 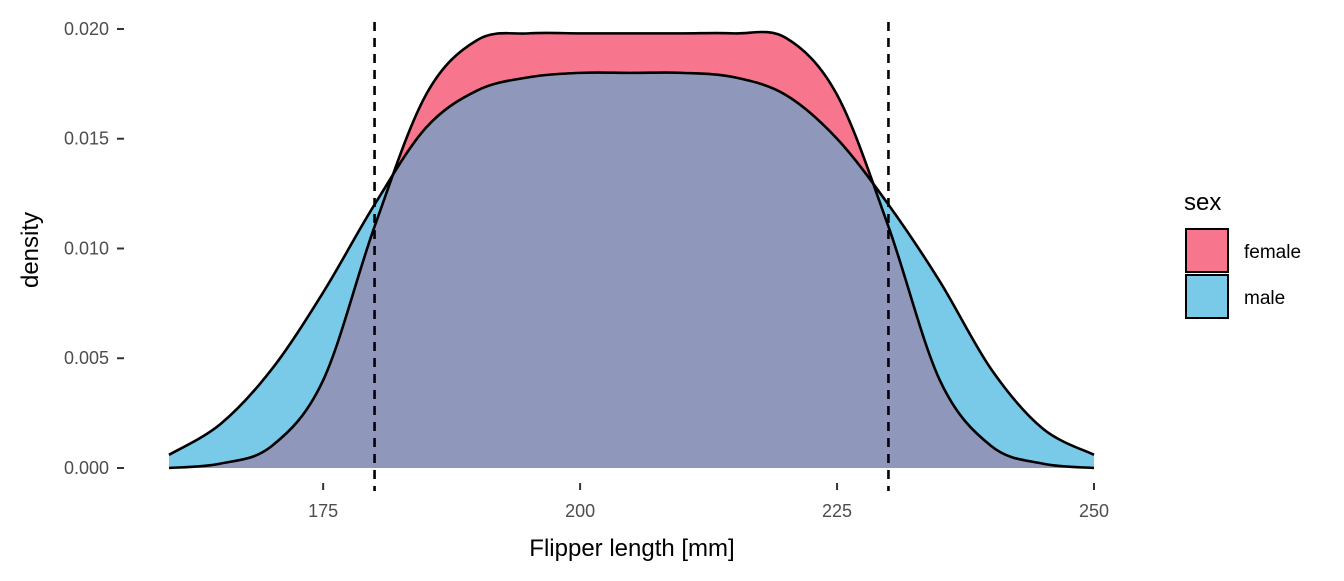 I want to click on legend-label-male: male, so click(x=1264, y=298).